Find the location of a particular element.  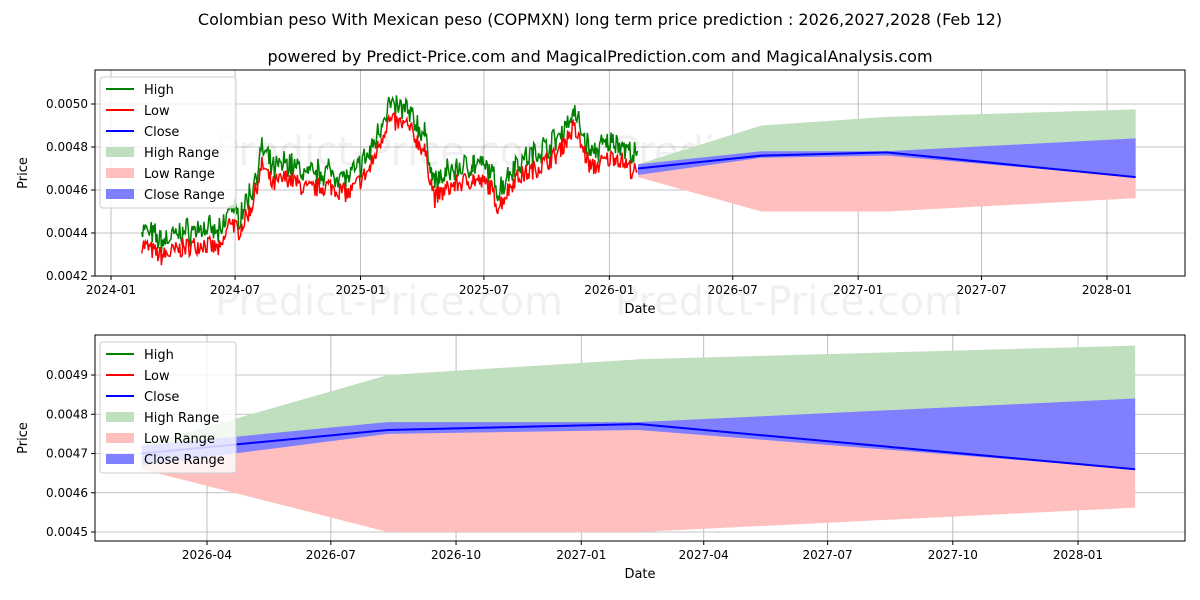

y-tick-label: 0.0050 is located at coordinates (67, 104).